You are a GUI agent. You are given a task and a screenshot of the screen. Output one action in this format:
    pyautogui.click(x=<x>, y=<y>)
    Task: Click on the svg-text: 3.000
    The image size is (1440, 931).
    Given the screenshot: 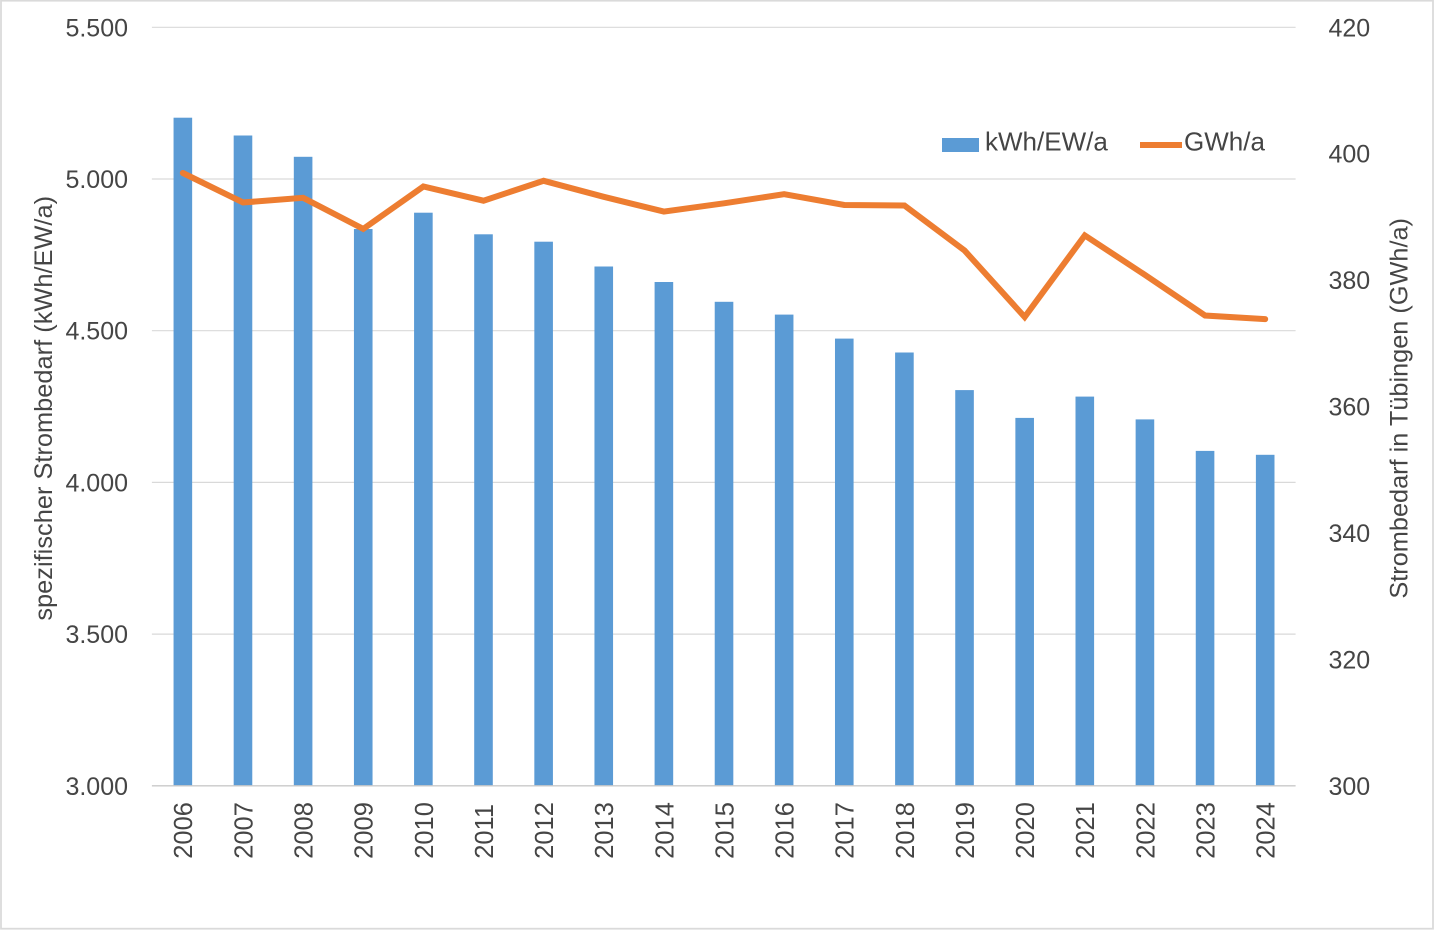 What is the action you would take?
    pyautogui.click(x=96, y=787)
    